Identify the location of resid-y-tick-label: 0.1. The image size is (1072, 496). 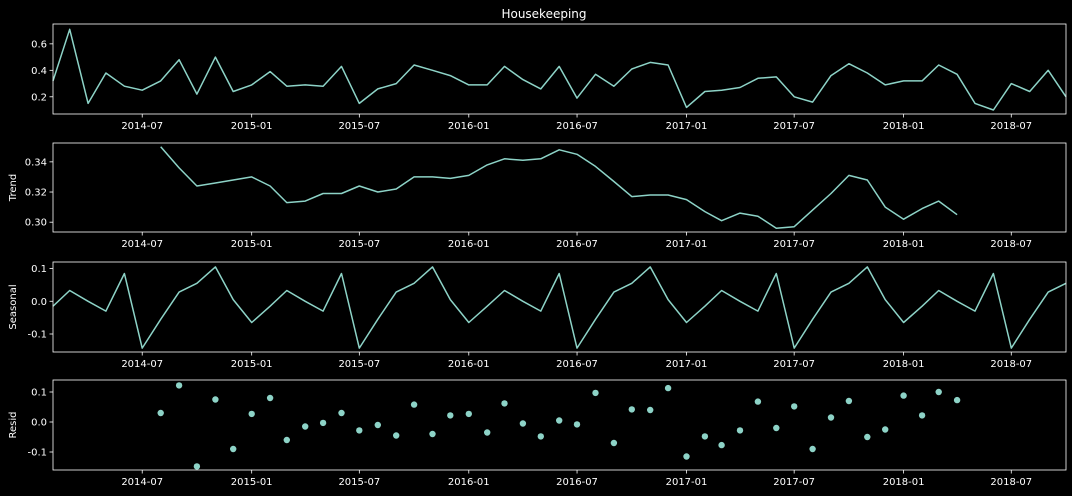
(39, 393).